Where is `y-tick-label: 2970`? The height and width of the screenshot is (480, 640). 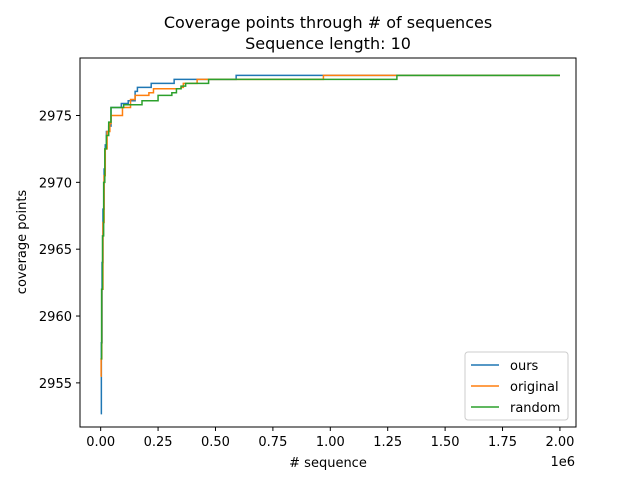 y-tick-label: 2970 is located at coordinates (55, 183).